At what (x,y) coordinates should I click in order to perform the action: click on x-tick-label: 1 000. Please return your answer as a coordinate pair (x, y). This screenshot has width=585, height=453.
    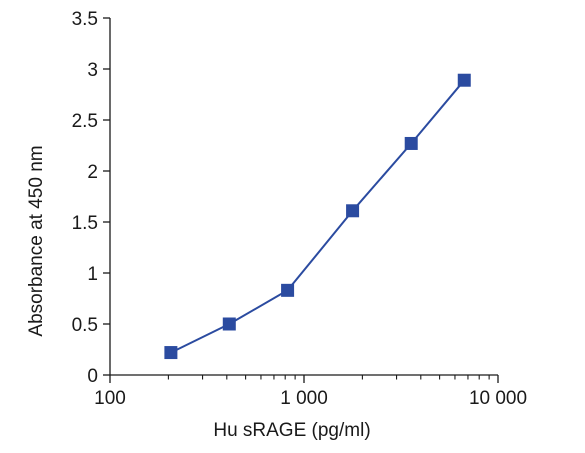
    Looking at the image, I should click on (304, 398).